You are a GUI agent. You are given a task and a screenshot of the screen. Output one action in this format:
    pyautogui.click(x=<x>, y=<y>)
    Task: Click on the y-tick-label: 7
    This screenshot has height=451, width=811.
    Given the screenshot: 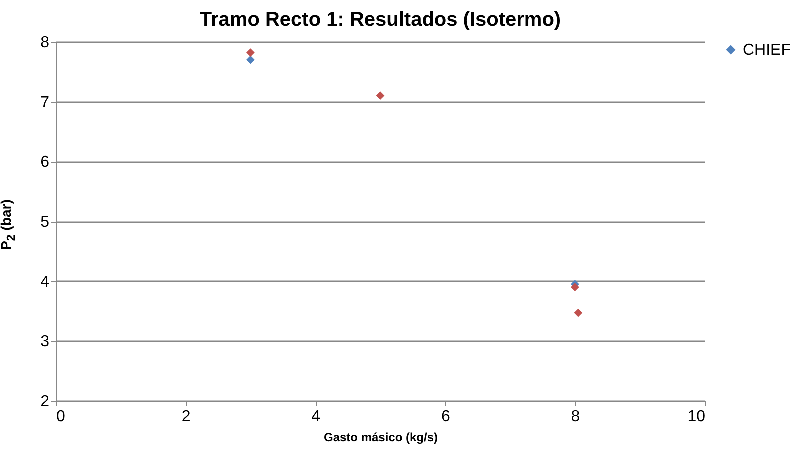 What is the action you would take?
    pyautogui.click(x=45, y=103)
    